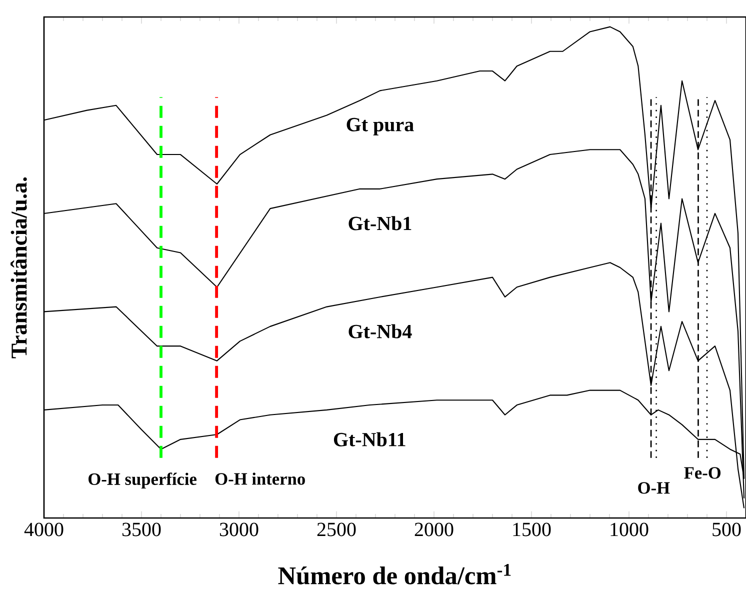 The height and width of the screenshot is (607, 746). Describe the element at coordinates (380, 223) in the screenshot. I see `series-label: Gt-Nb1` at that location.